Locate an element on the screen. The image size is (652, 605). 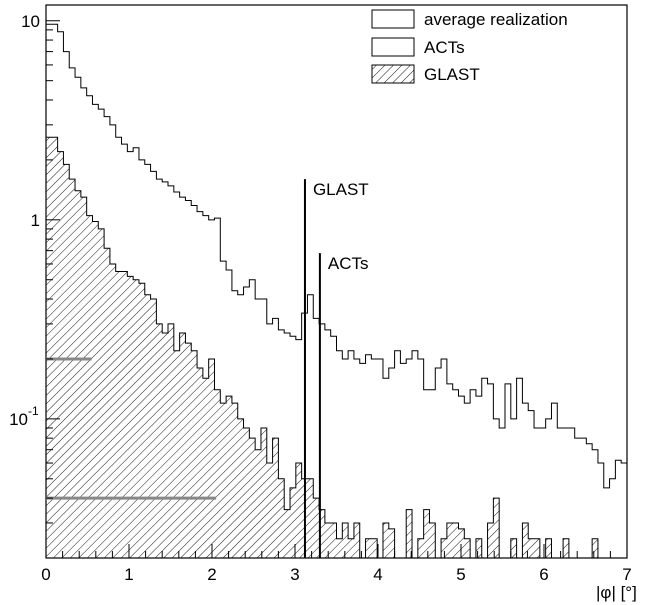
x-tick-label-2: 2 is located at coordinates (211, 574).